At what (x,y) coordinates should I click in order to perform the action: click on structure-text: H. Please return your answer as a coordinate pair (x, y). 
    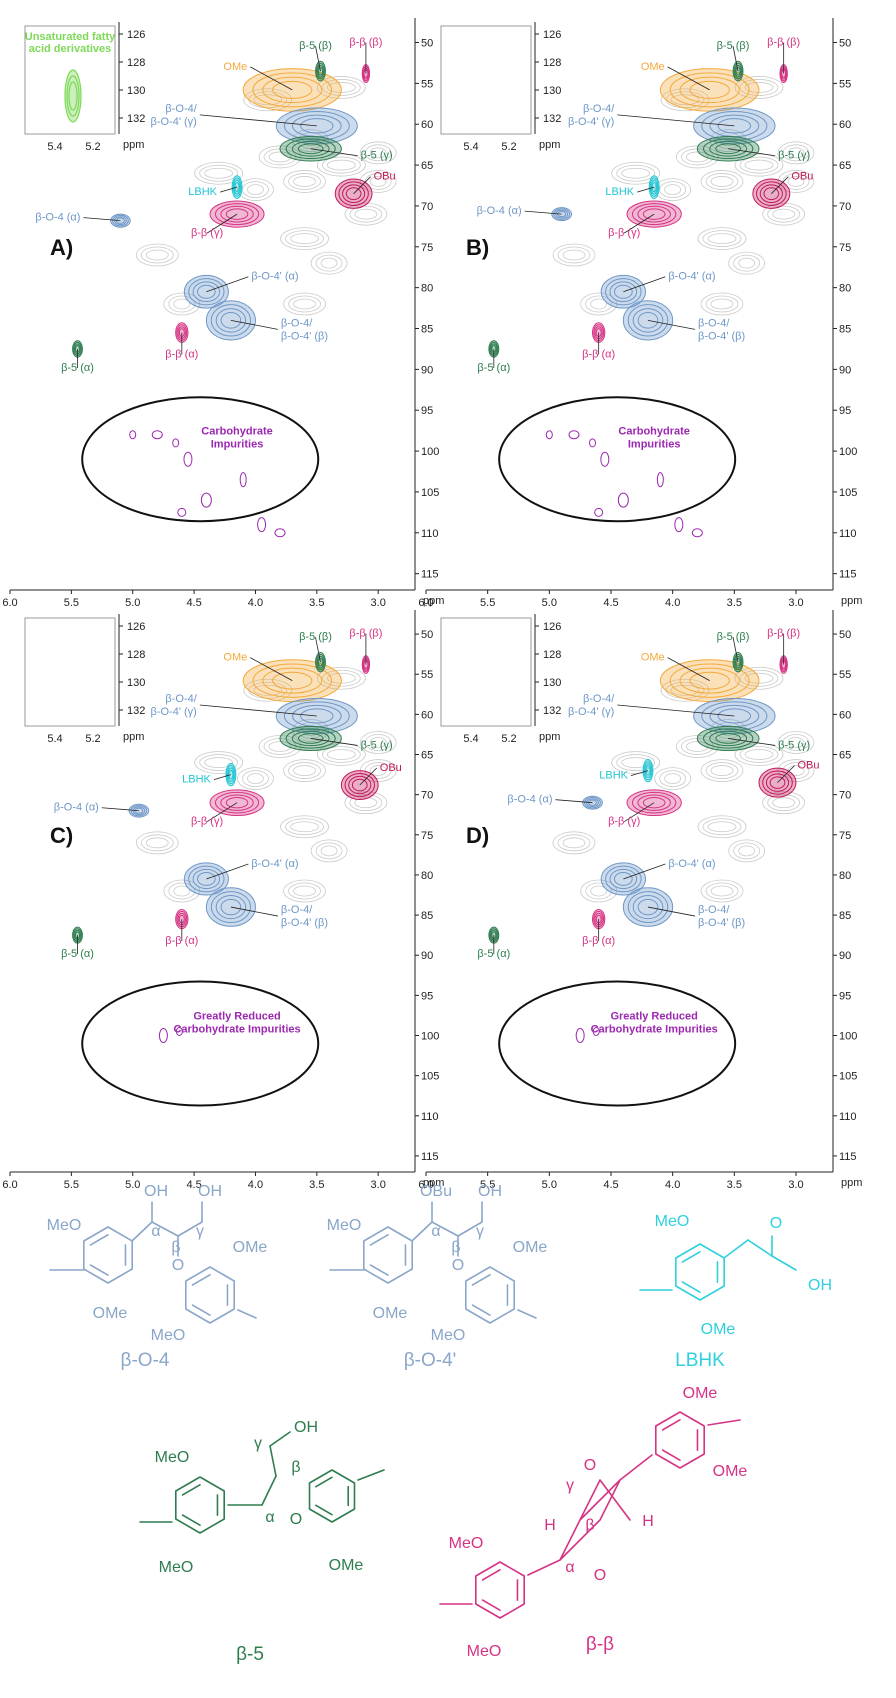
    Looking at the image, I should click on (648, 1521).